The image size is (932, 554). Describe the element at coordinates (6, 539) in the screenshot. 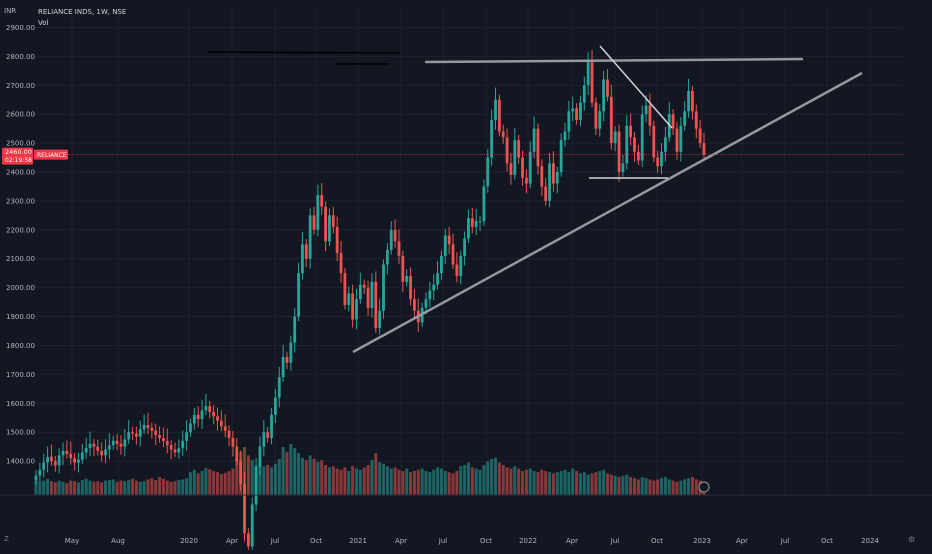

I see `timezone-icon: Z` at that location.